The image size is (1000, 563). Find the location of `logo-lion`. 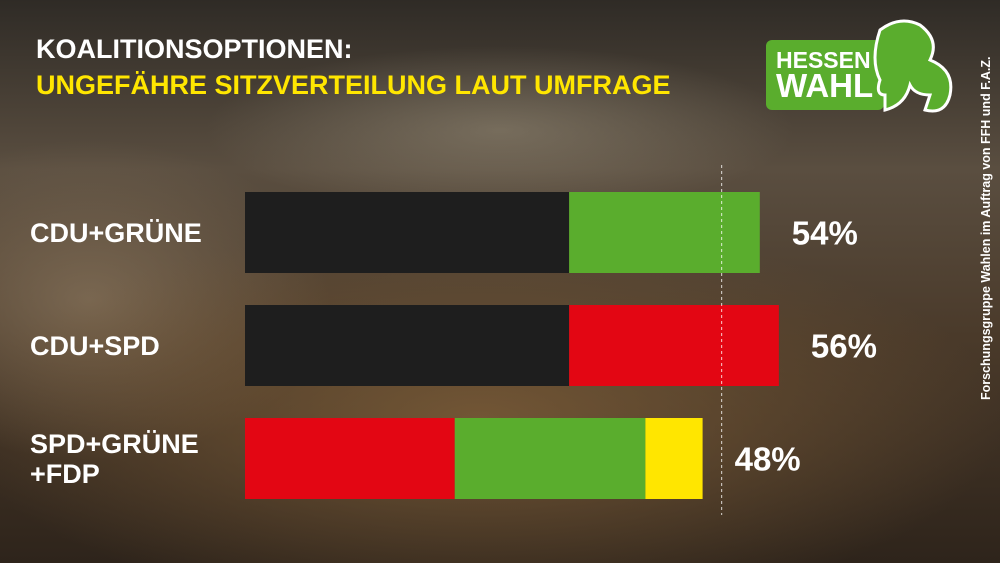

logo-lion is located at coordinates (913, 66).